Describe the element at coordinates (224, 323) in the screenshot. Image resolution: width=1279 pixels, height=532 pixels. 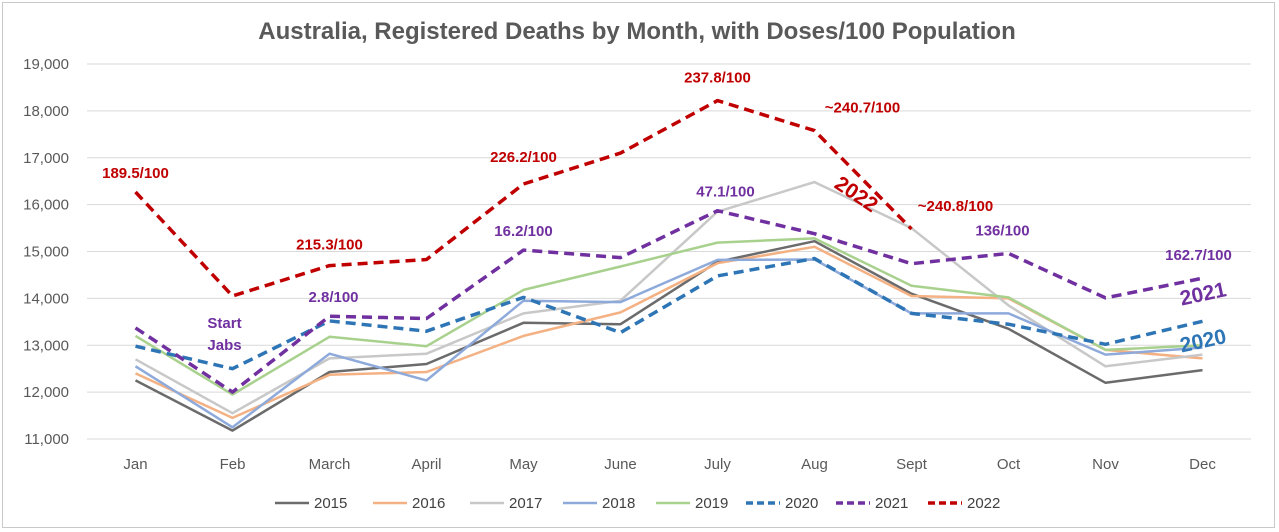
I see `start-jabs-label: Start` at that location.